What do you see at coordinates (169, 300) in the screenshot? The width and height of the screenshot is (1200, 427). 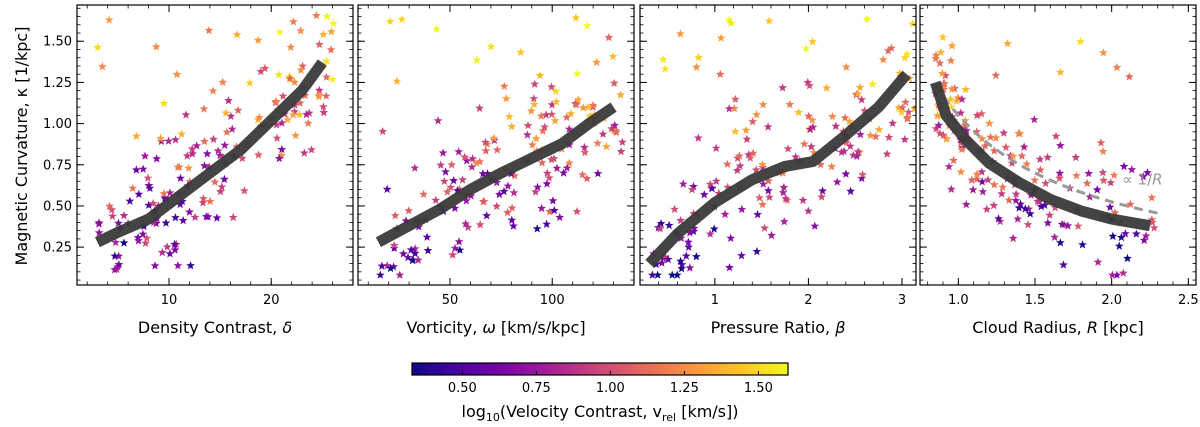 I see `x-tick-label: 10` at bounding box center [169, 300].